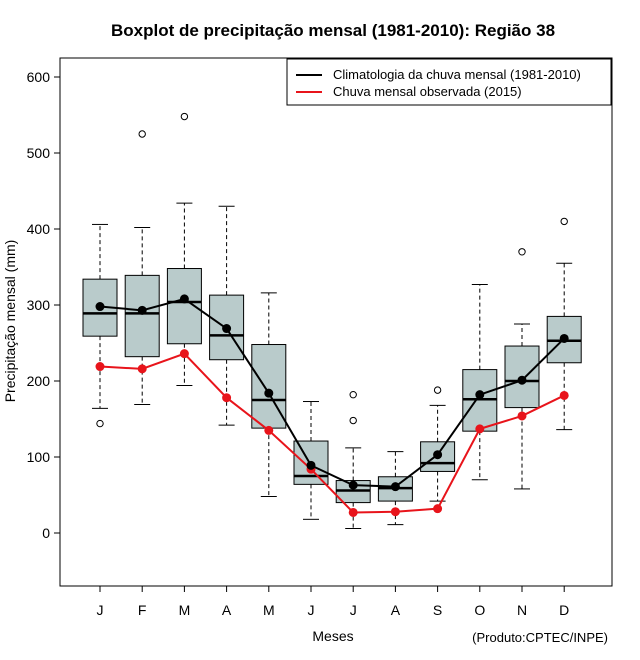 The height and width of the screenshot is (660, 640). What do you see at coordinates (479, 610) in the screenshot?
I see `x-tick-label: O` at bounding box center [479, 610].